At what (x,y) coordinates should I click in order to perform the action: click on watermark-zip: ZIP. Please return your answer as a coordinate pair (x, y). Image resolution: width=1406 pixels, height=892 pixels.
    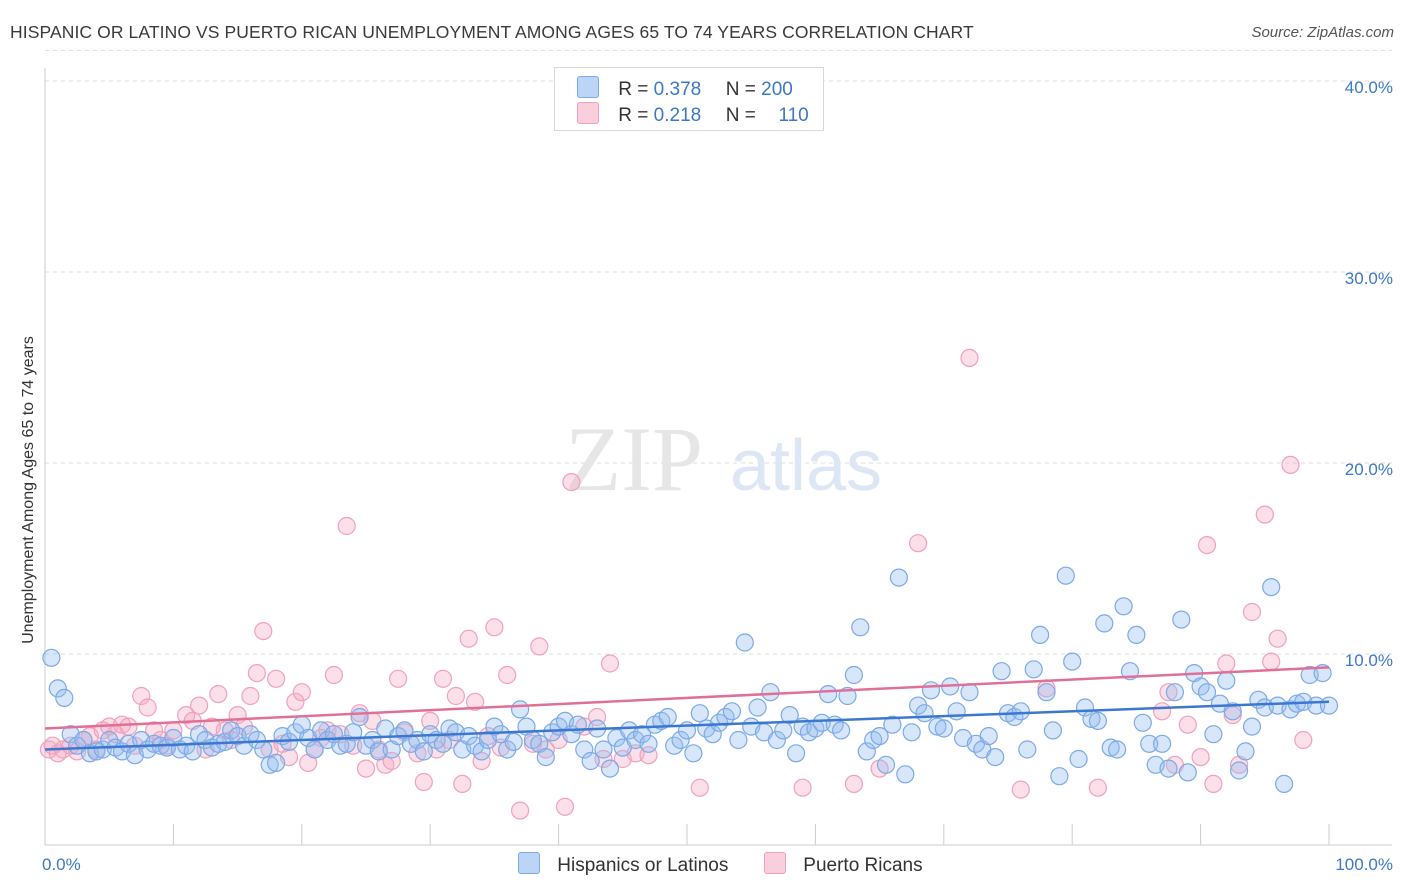
    Looking at the image, I should click on (634, 459).